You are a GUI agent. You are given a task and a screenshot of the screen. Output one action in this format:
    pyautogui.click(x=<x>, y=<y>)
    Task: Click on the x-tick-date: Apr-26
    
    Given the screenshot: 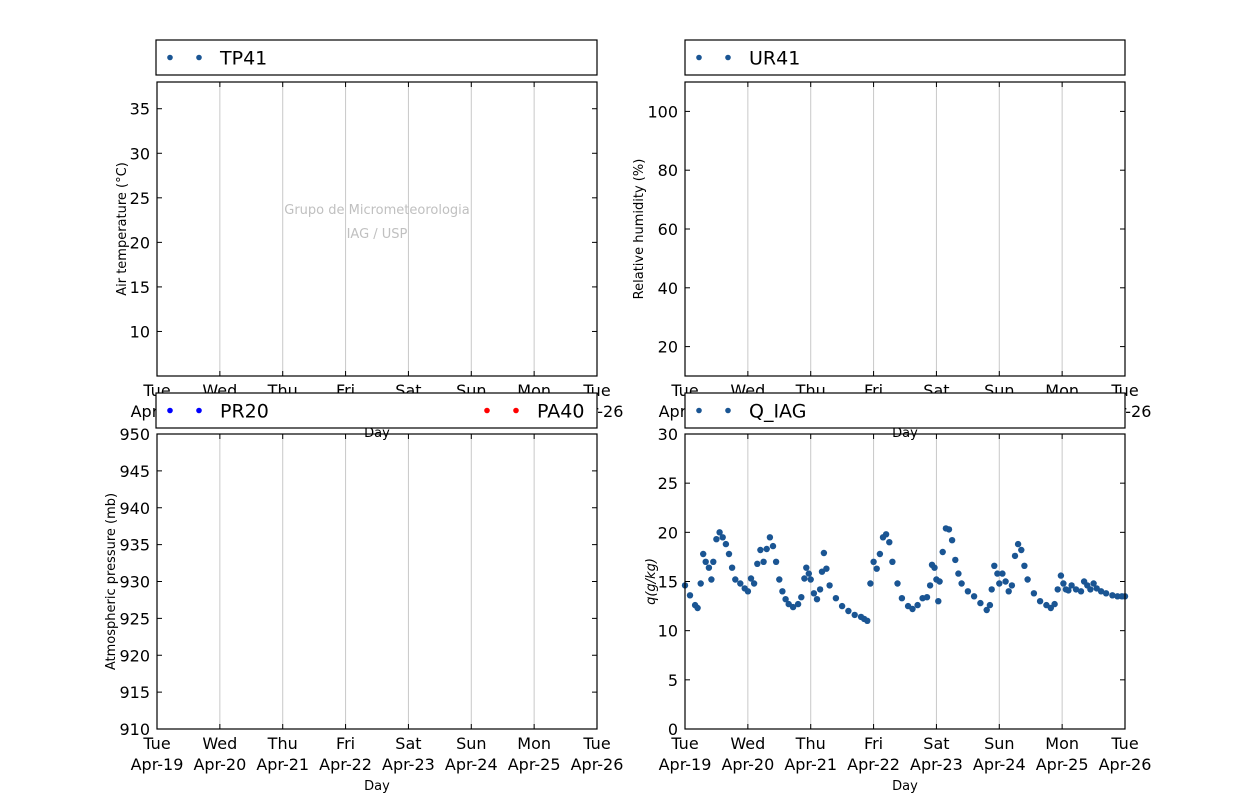 What is the action you would take?
    pyautogui.click(x=597, y=764)
    